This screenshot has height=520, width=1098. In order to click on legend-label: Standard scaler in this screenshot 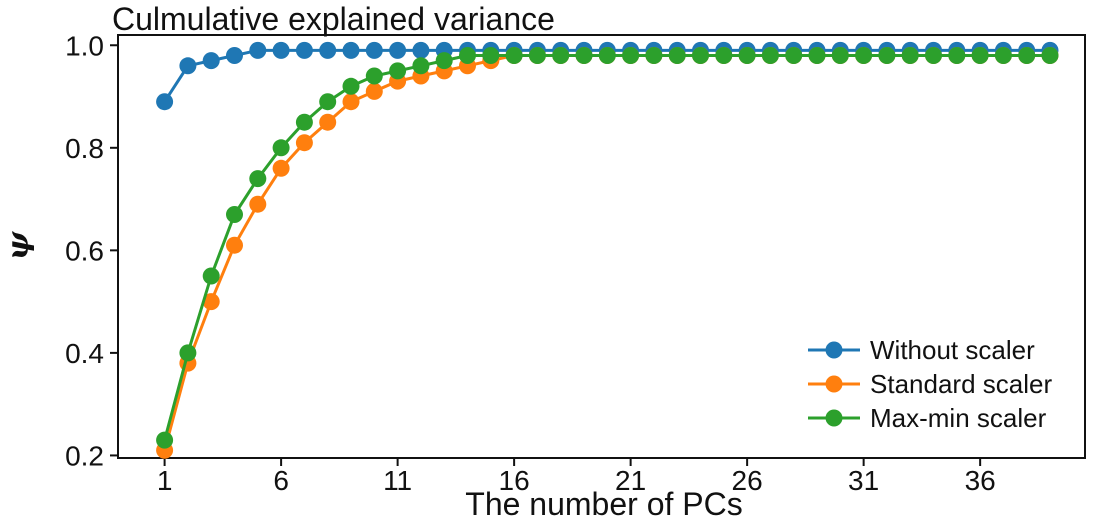, I will do `click(961, 384)`.